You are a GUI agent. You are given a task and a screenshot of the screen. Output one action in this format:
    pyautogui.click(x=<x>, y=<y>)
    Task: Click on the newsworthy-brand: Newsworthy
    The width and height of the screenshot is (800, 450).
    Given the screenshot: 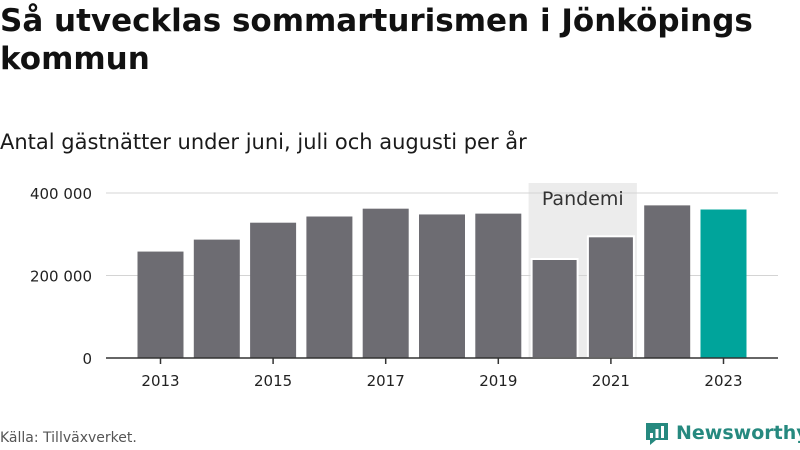 What is the action you would take?
    pyautogui.click(x=722, y=433)
    